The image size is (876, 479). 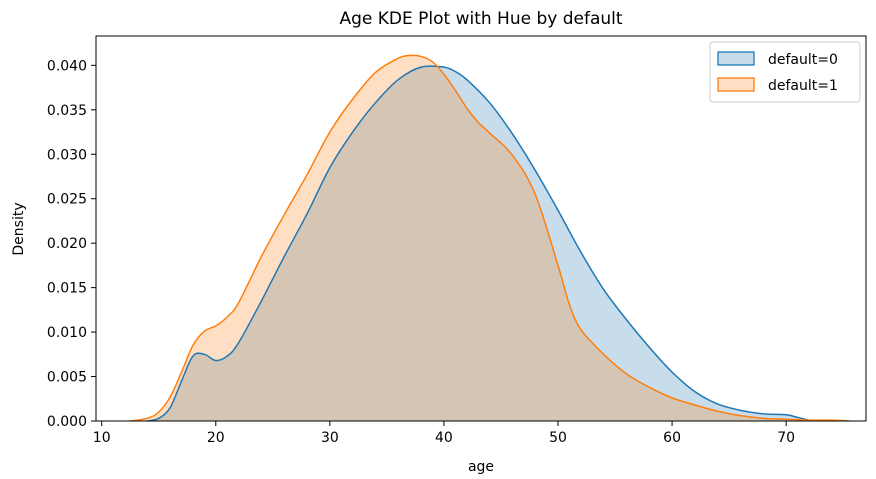 What do you see at coordinates (803, 60) in the screenshot?
I see `legend-label-default-0: default=0` at bounding box center [803, 60].